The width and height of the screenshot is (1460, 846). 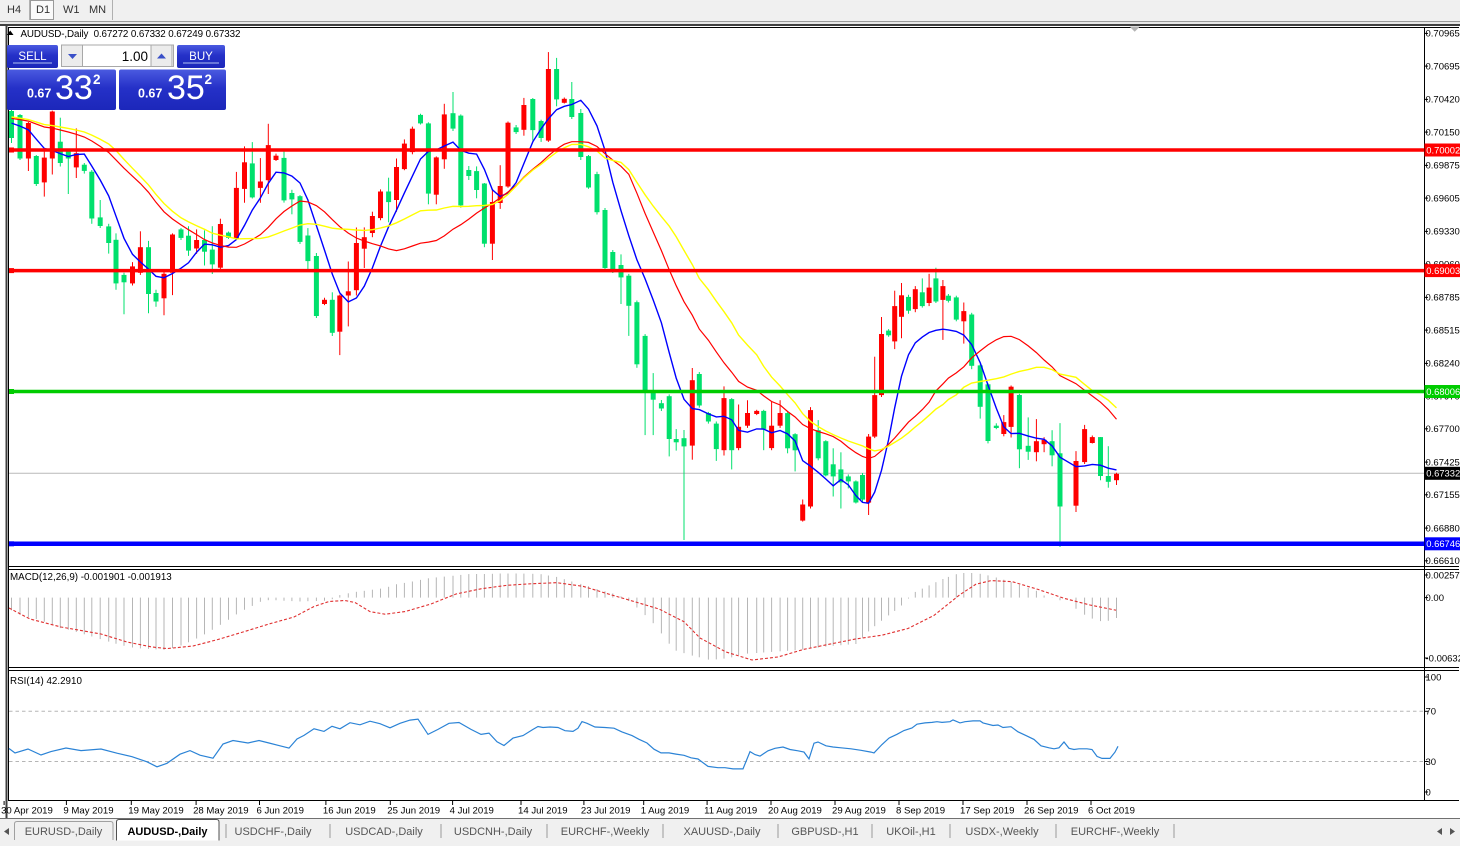 I want to click on svg-text: 26 Sep 2019, so click(x=1051, y=811).